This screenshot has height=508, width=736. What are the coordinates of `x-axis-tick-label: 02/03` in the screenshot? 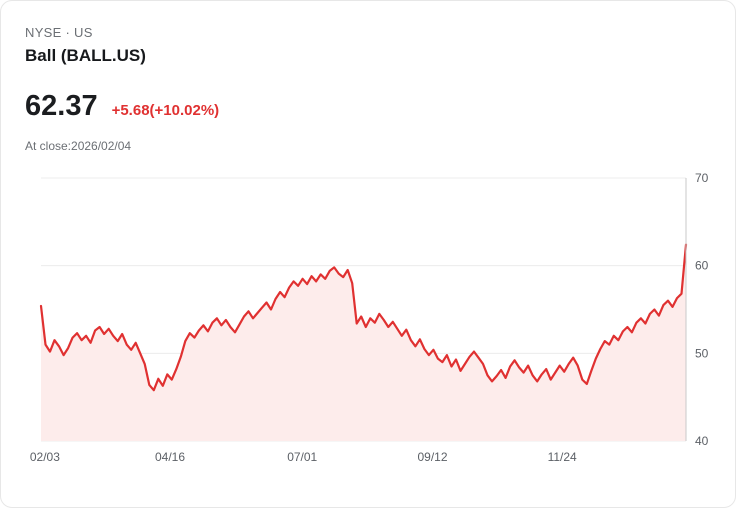 It's located at (45, 457).